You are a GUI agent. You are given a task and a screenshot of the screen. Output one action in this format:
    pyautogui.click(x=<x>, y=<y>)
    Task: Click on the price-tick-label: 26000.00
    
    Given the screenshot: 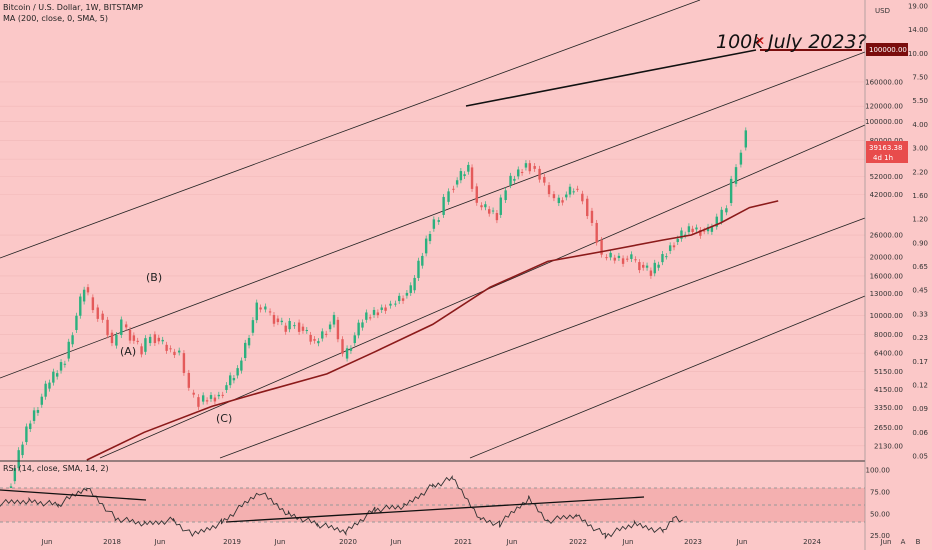 What is the action you would take?
    pyautogui.click(x=886, y=236)
    